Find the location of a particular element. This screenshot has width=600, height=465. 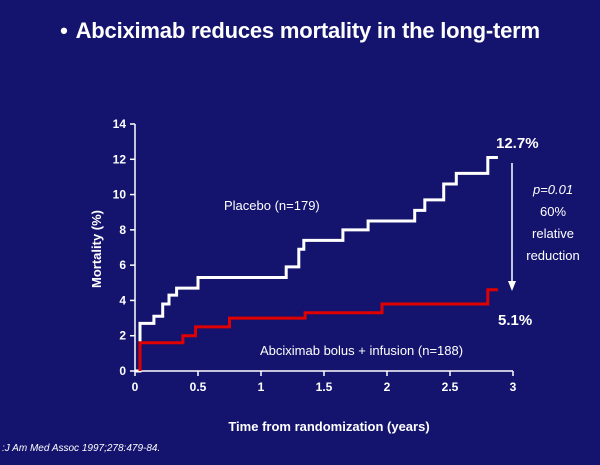

reduction-arrow-head is located at coordinates (512, 286).